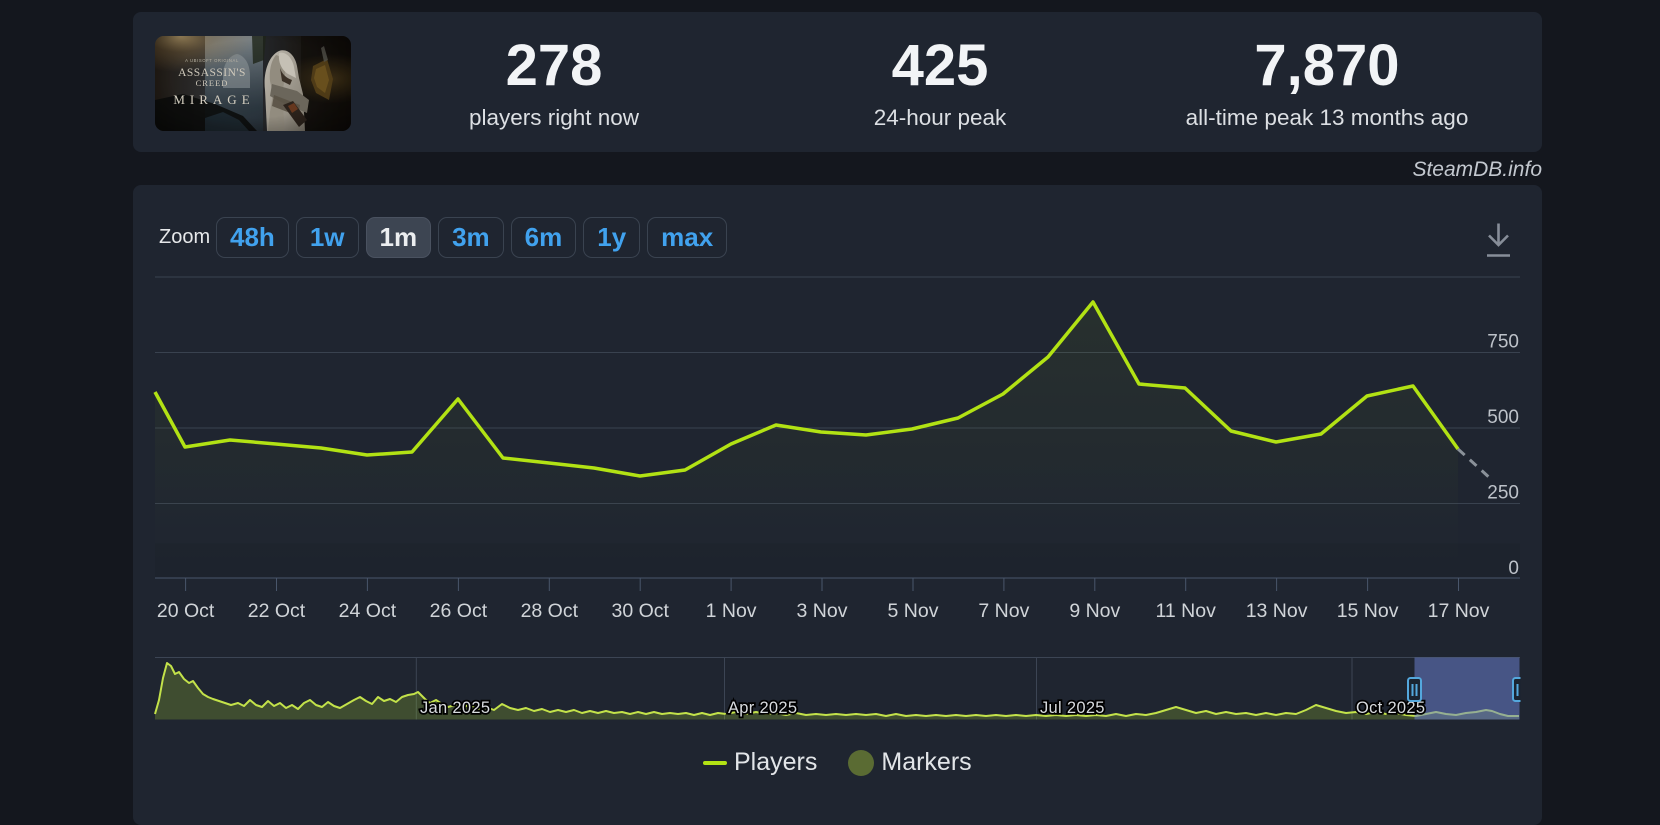  Describe the element at coordinates (212, 83) in the screenshot. I see `svg-text: CREED` at that location.